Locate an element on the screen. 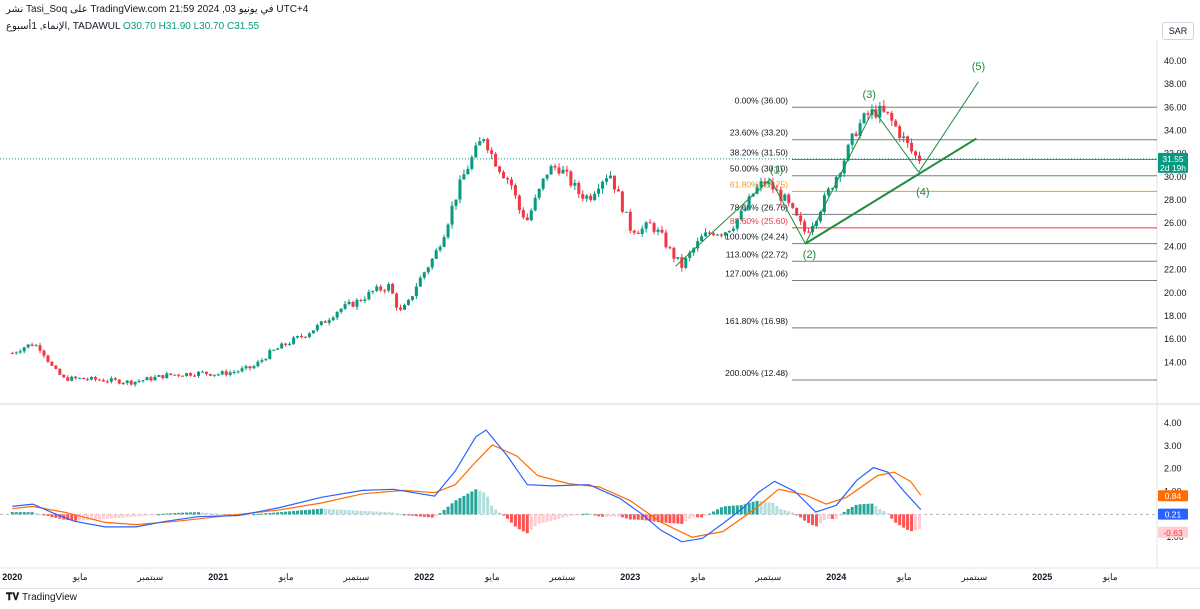  footer-brand: TradingView is located at coordinates (50, 597).